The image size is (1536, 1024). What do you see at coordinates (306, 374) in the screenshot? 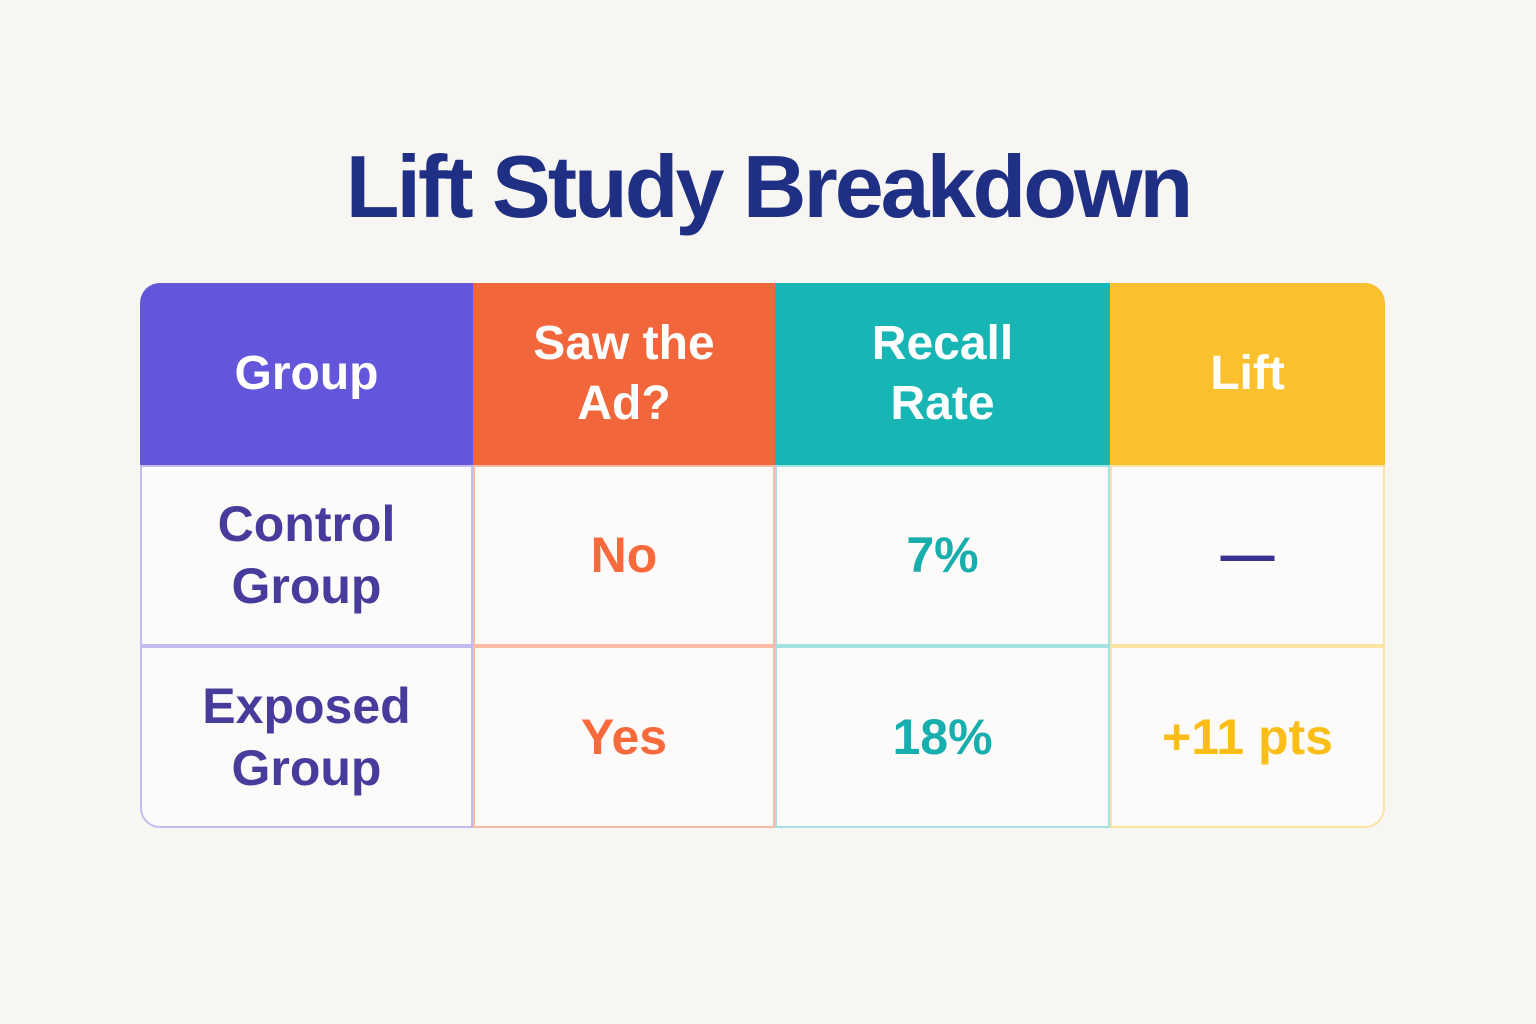
I see `header-group: Group` at bounding box center [306, 374].